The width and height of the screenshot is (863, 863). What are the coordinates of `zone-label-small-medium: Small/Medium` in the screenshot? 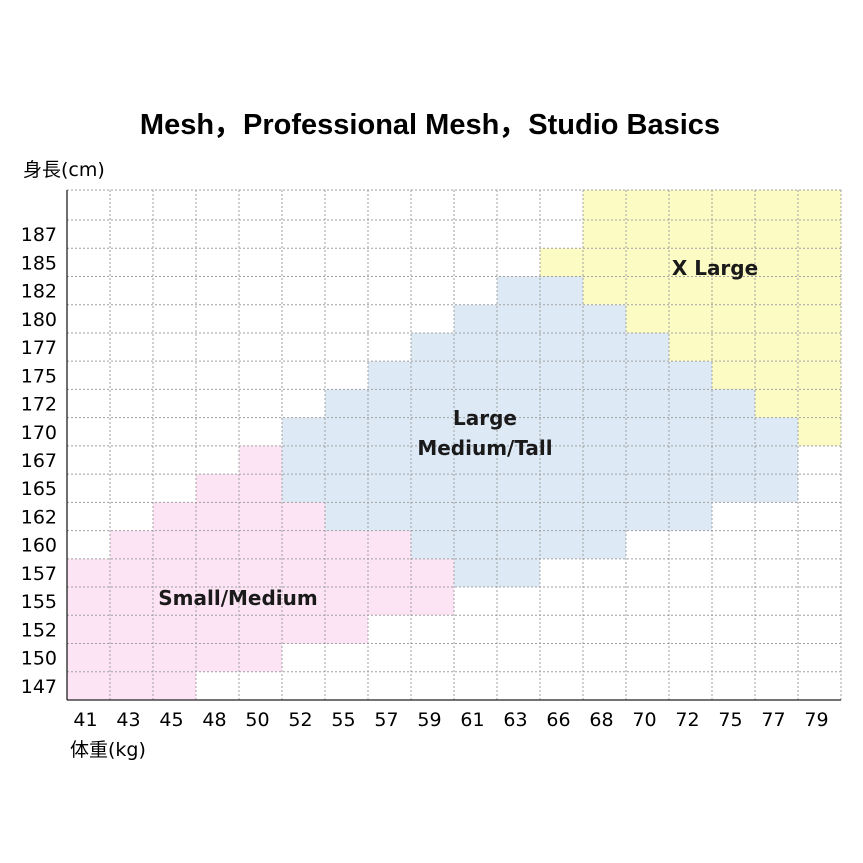 It's located at (237, 598).